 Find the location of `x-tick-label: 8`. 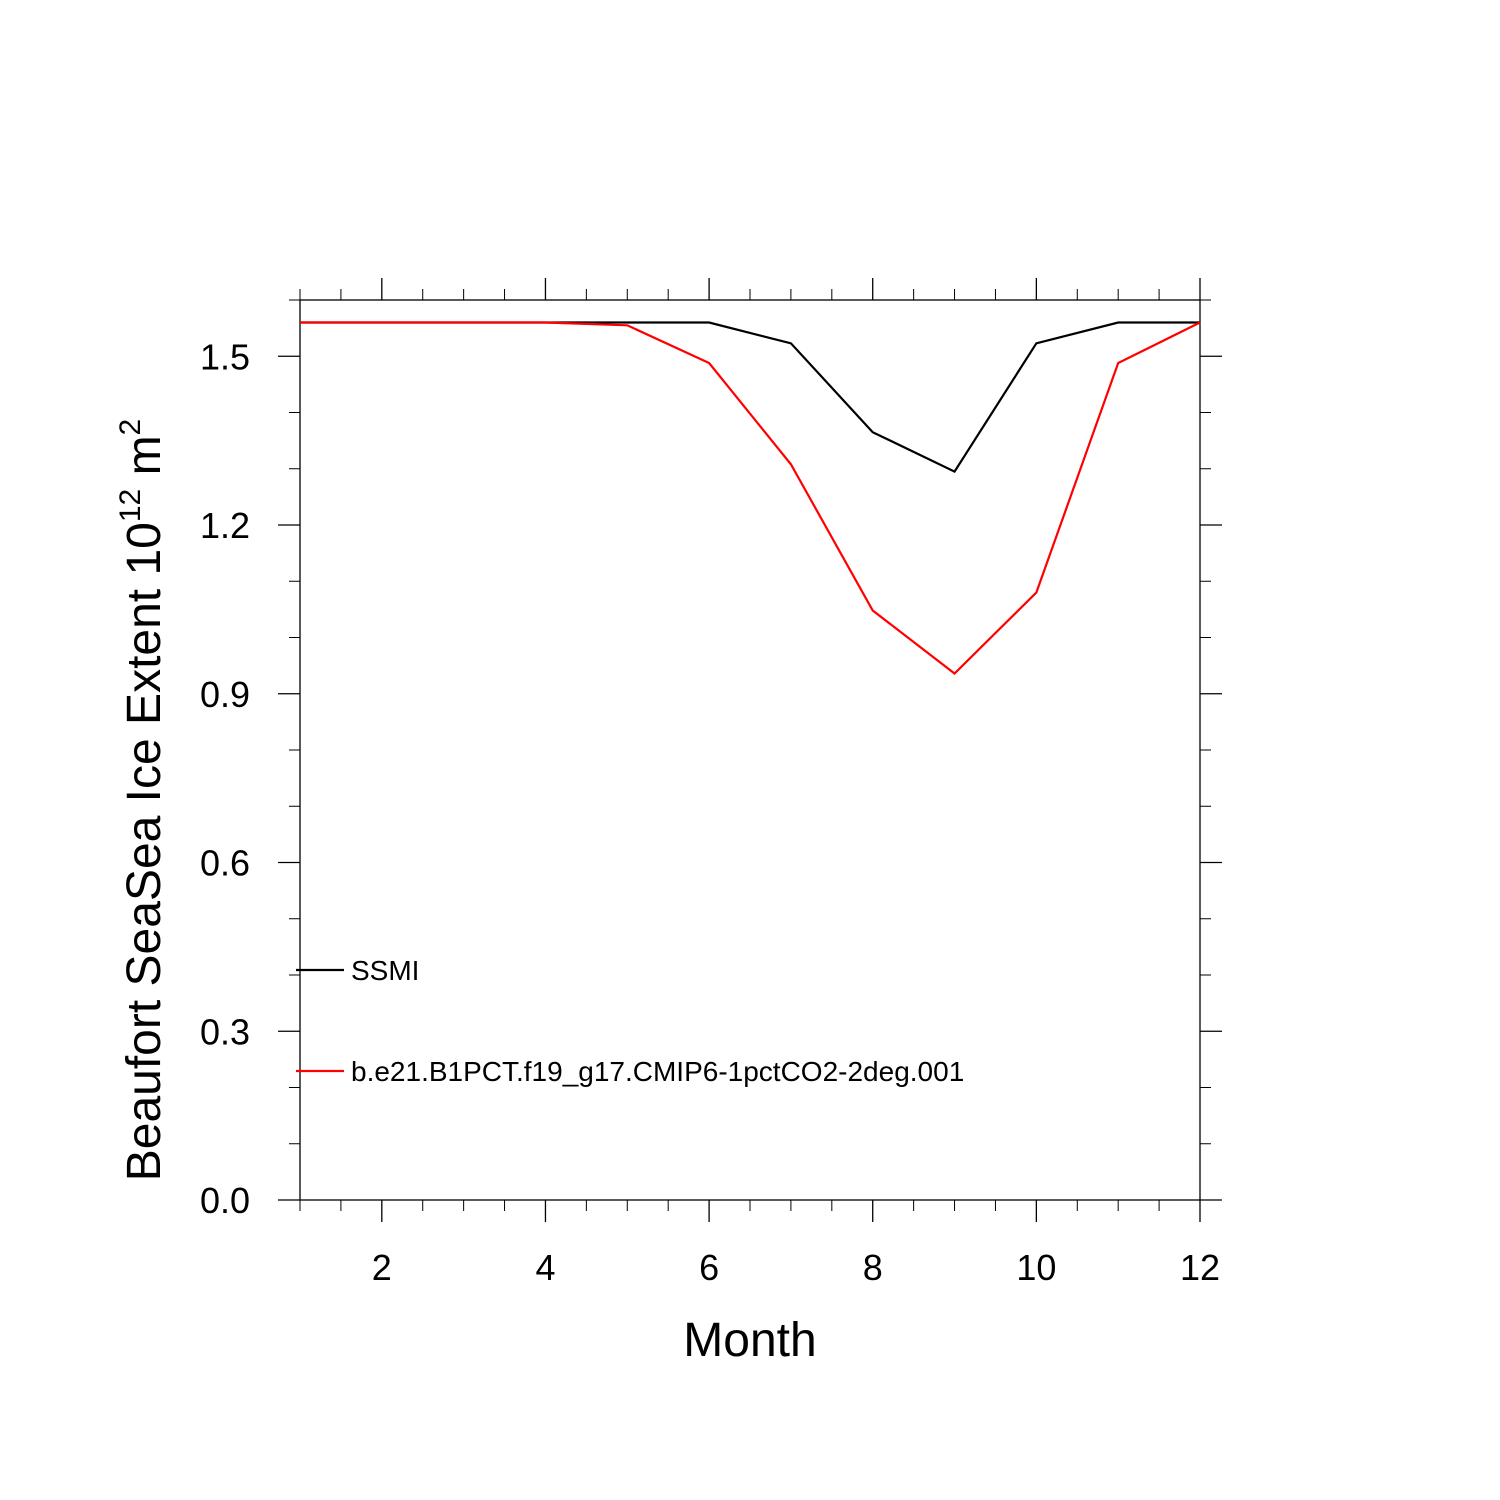

x-tick-label: 8 is located at coordinates (873, 1267).